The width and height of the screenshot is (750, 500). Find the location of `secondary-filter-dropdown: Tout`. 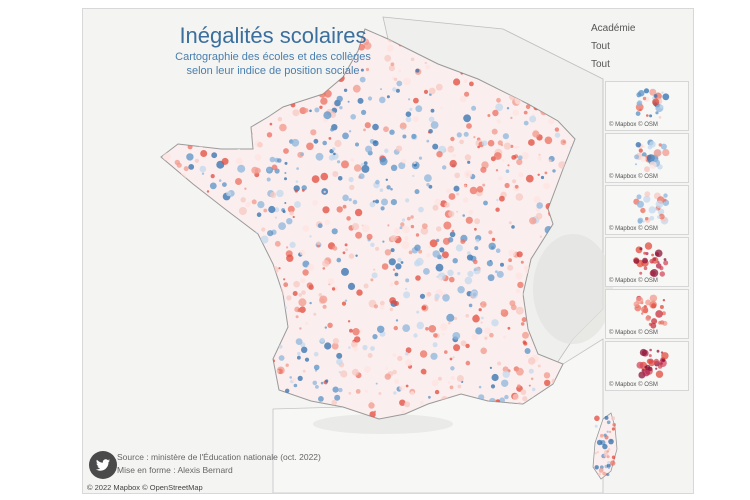

secondary-filter-dropdown: Tout is located at coordinates (600, 64).